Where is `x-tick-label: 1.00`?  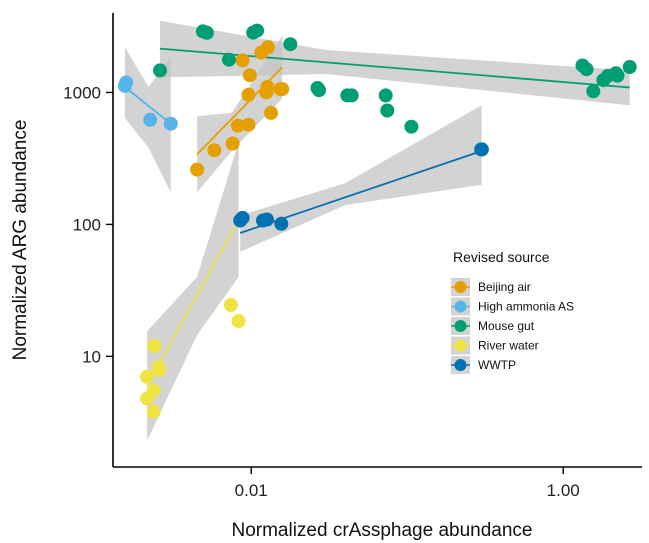
x-tick-label: 1.00 is located at coordinates (563, 490).